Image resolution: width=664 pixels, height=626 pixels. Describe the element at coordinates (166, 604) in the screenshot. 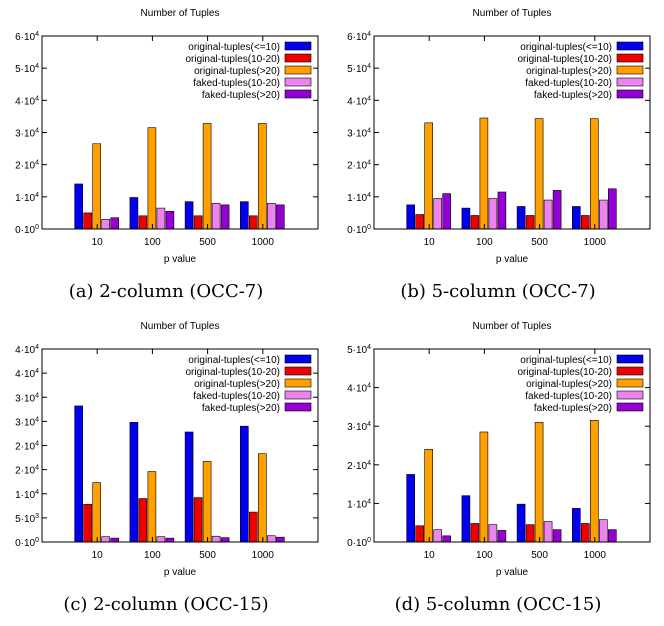

I see `chart-caption-c: (c) 2-column (OCC-15)` at that location.